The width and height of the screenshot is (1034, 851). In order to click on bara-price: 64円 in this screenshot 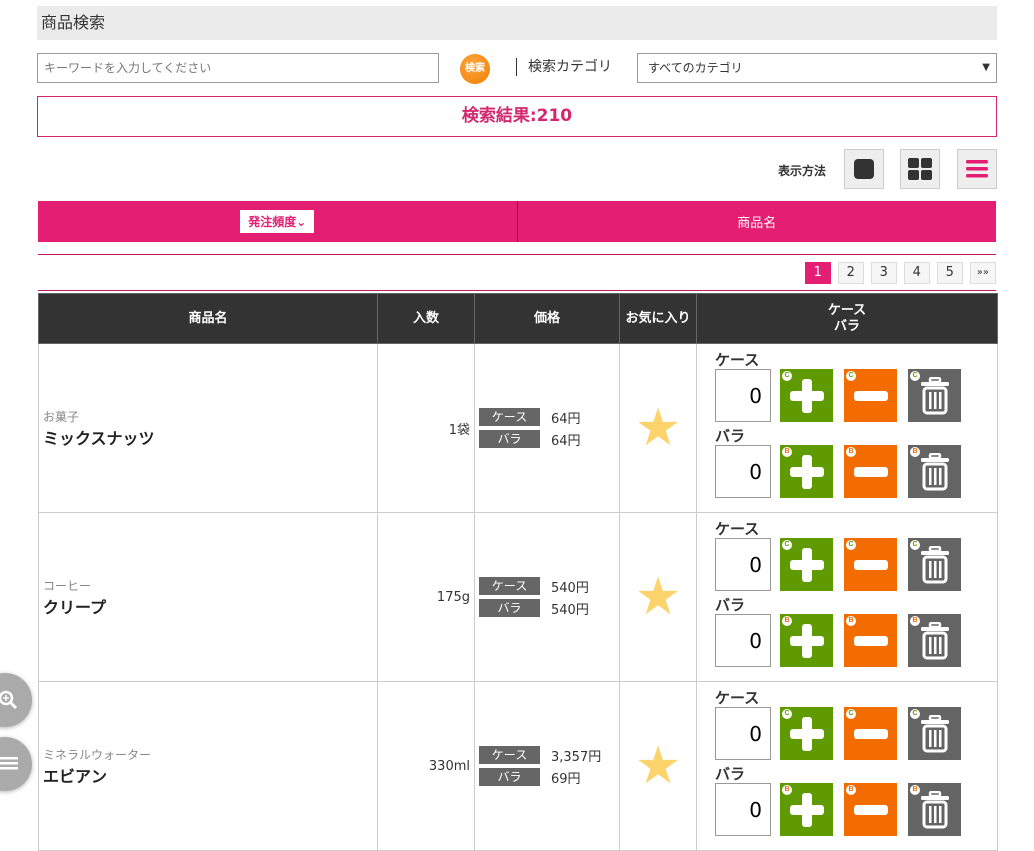, I will do `click(566, 441)`.